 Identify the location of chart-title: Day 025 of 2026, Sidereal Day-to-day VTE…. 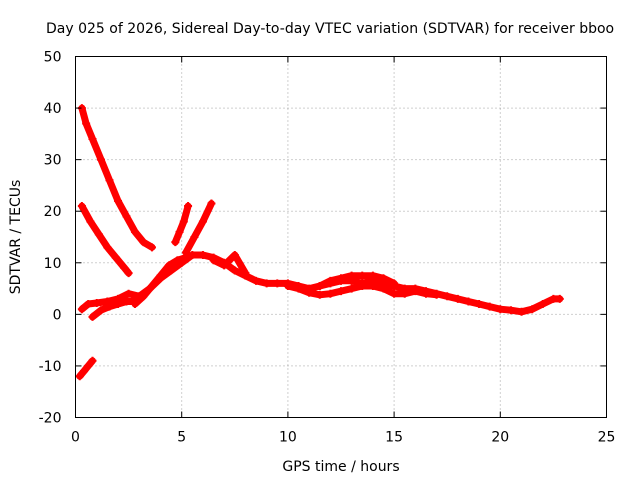
(330, 29).